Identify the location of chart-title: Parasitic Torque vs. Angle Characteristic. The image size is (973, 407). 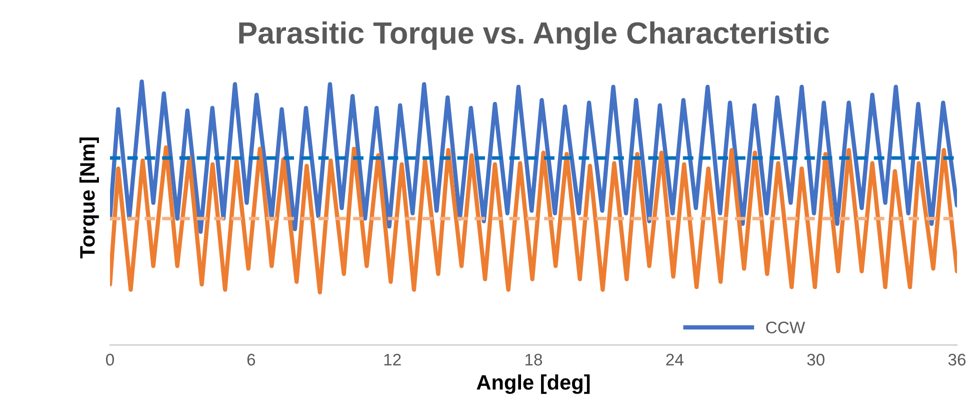
(534, 35).